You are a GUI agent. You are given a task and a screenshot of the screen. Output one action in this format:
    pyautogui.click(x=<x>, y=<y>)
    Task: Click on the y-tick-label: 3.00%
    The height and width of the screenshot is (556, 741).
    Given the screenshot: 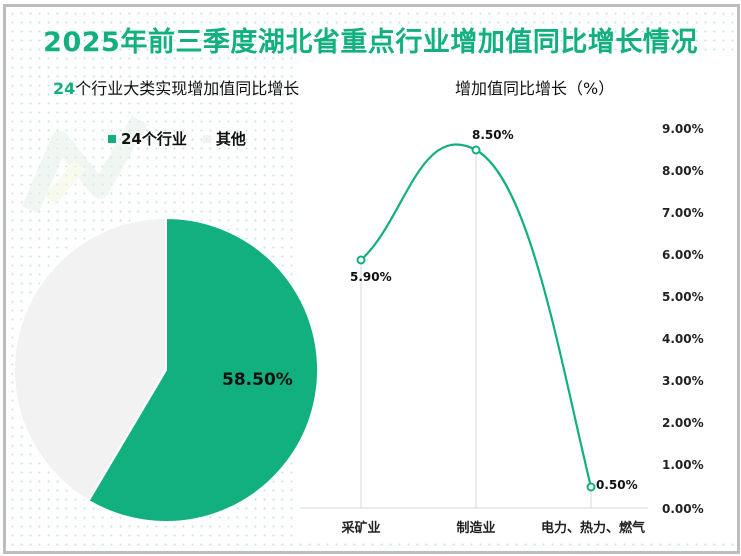 What is the action you would take?
    pyautogui.click(x=683, y=381)
    